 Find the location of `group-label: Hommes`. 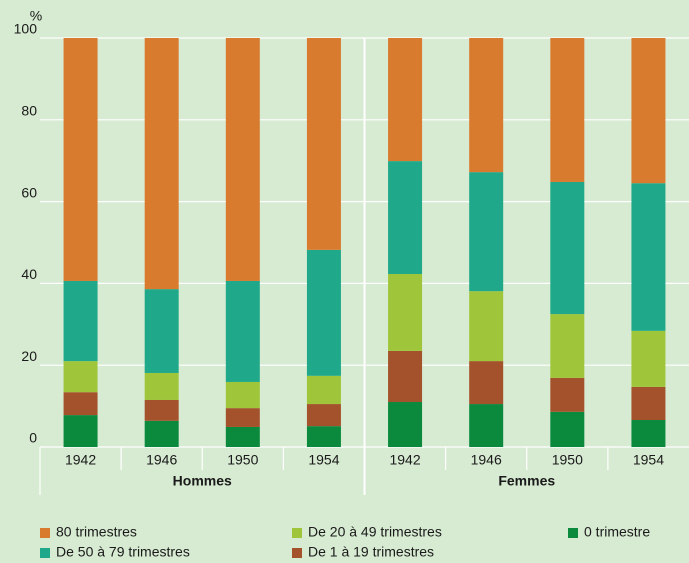

group-label: Hommes is located at coordinates (202, 481).